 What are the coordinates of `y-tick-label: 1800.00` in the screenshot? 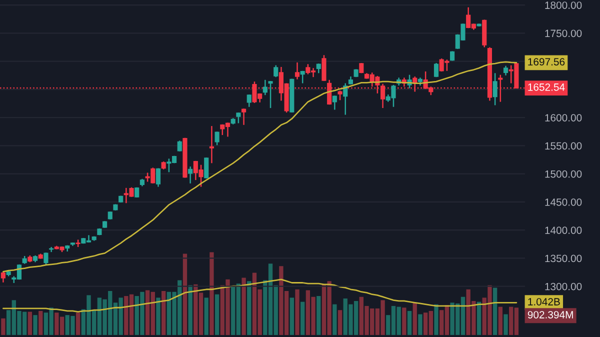 It's located at (563, 5).